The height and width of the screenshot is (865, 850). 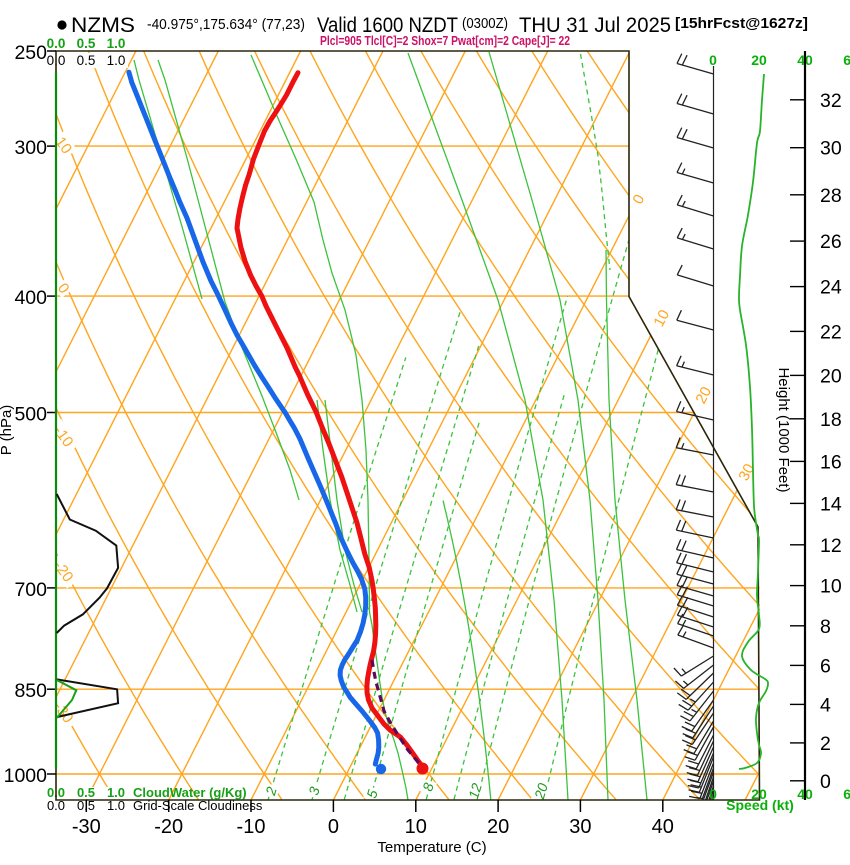 I want to click on svg-text: 250, so click(x=30, y=53).